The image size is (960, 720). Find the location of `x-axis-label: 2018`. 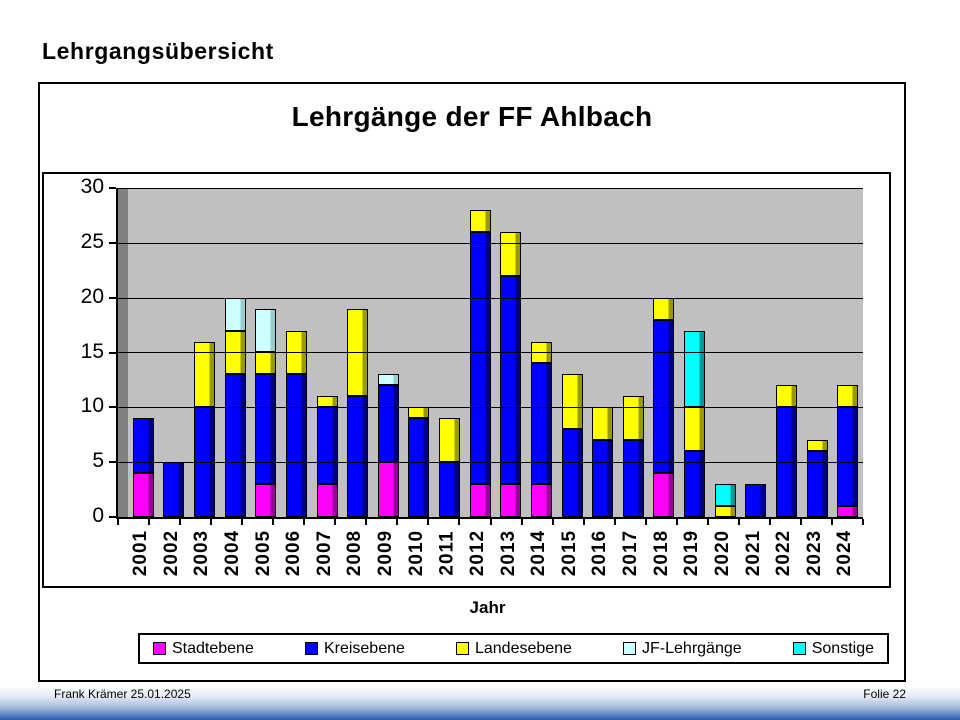

x-axis-label: 2018 is located at coordinates (662, 553).